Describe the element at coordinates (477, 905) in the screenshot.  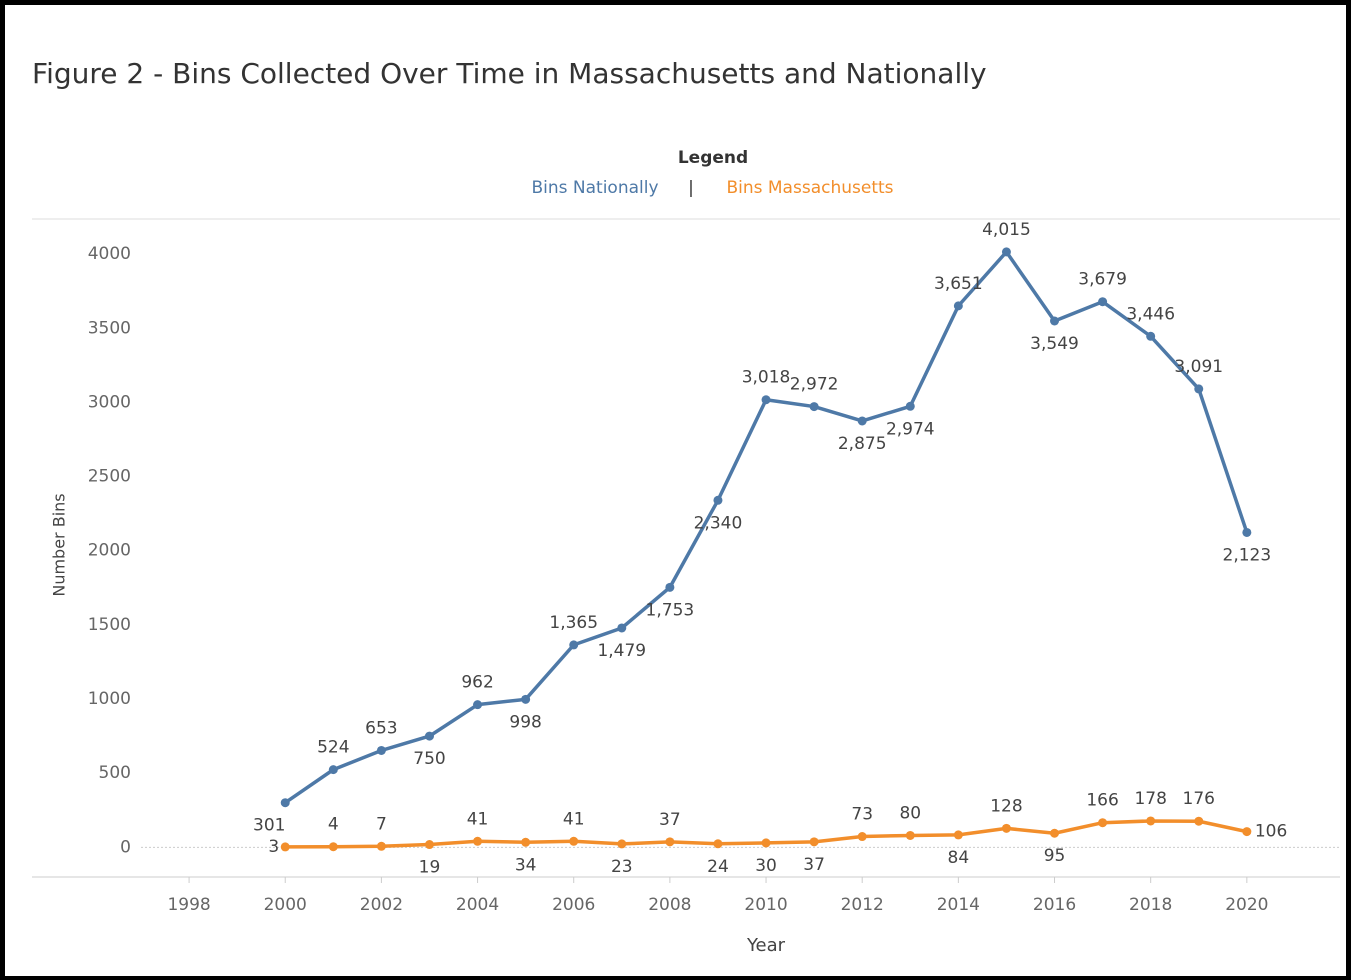
I see `x-tick-label: 2004` at that location.